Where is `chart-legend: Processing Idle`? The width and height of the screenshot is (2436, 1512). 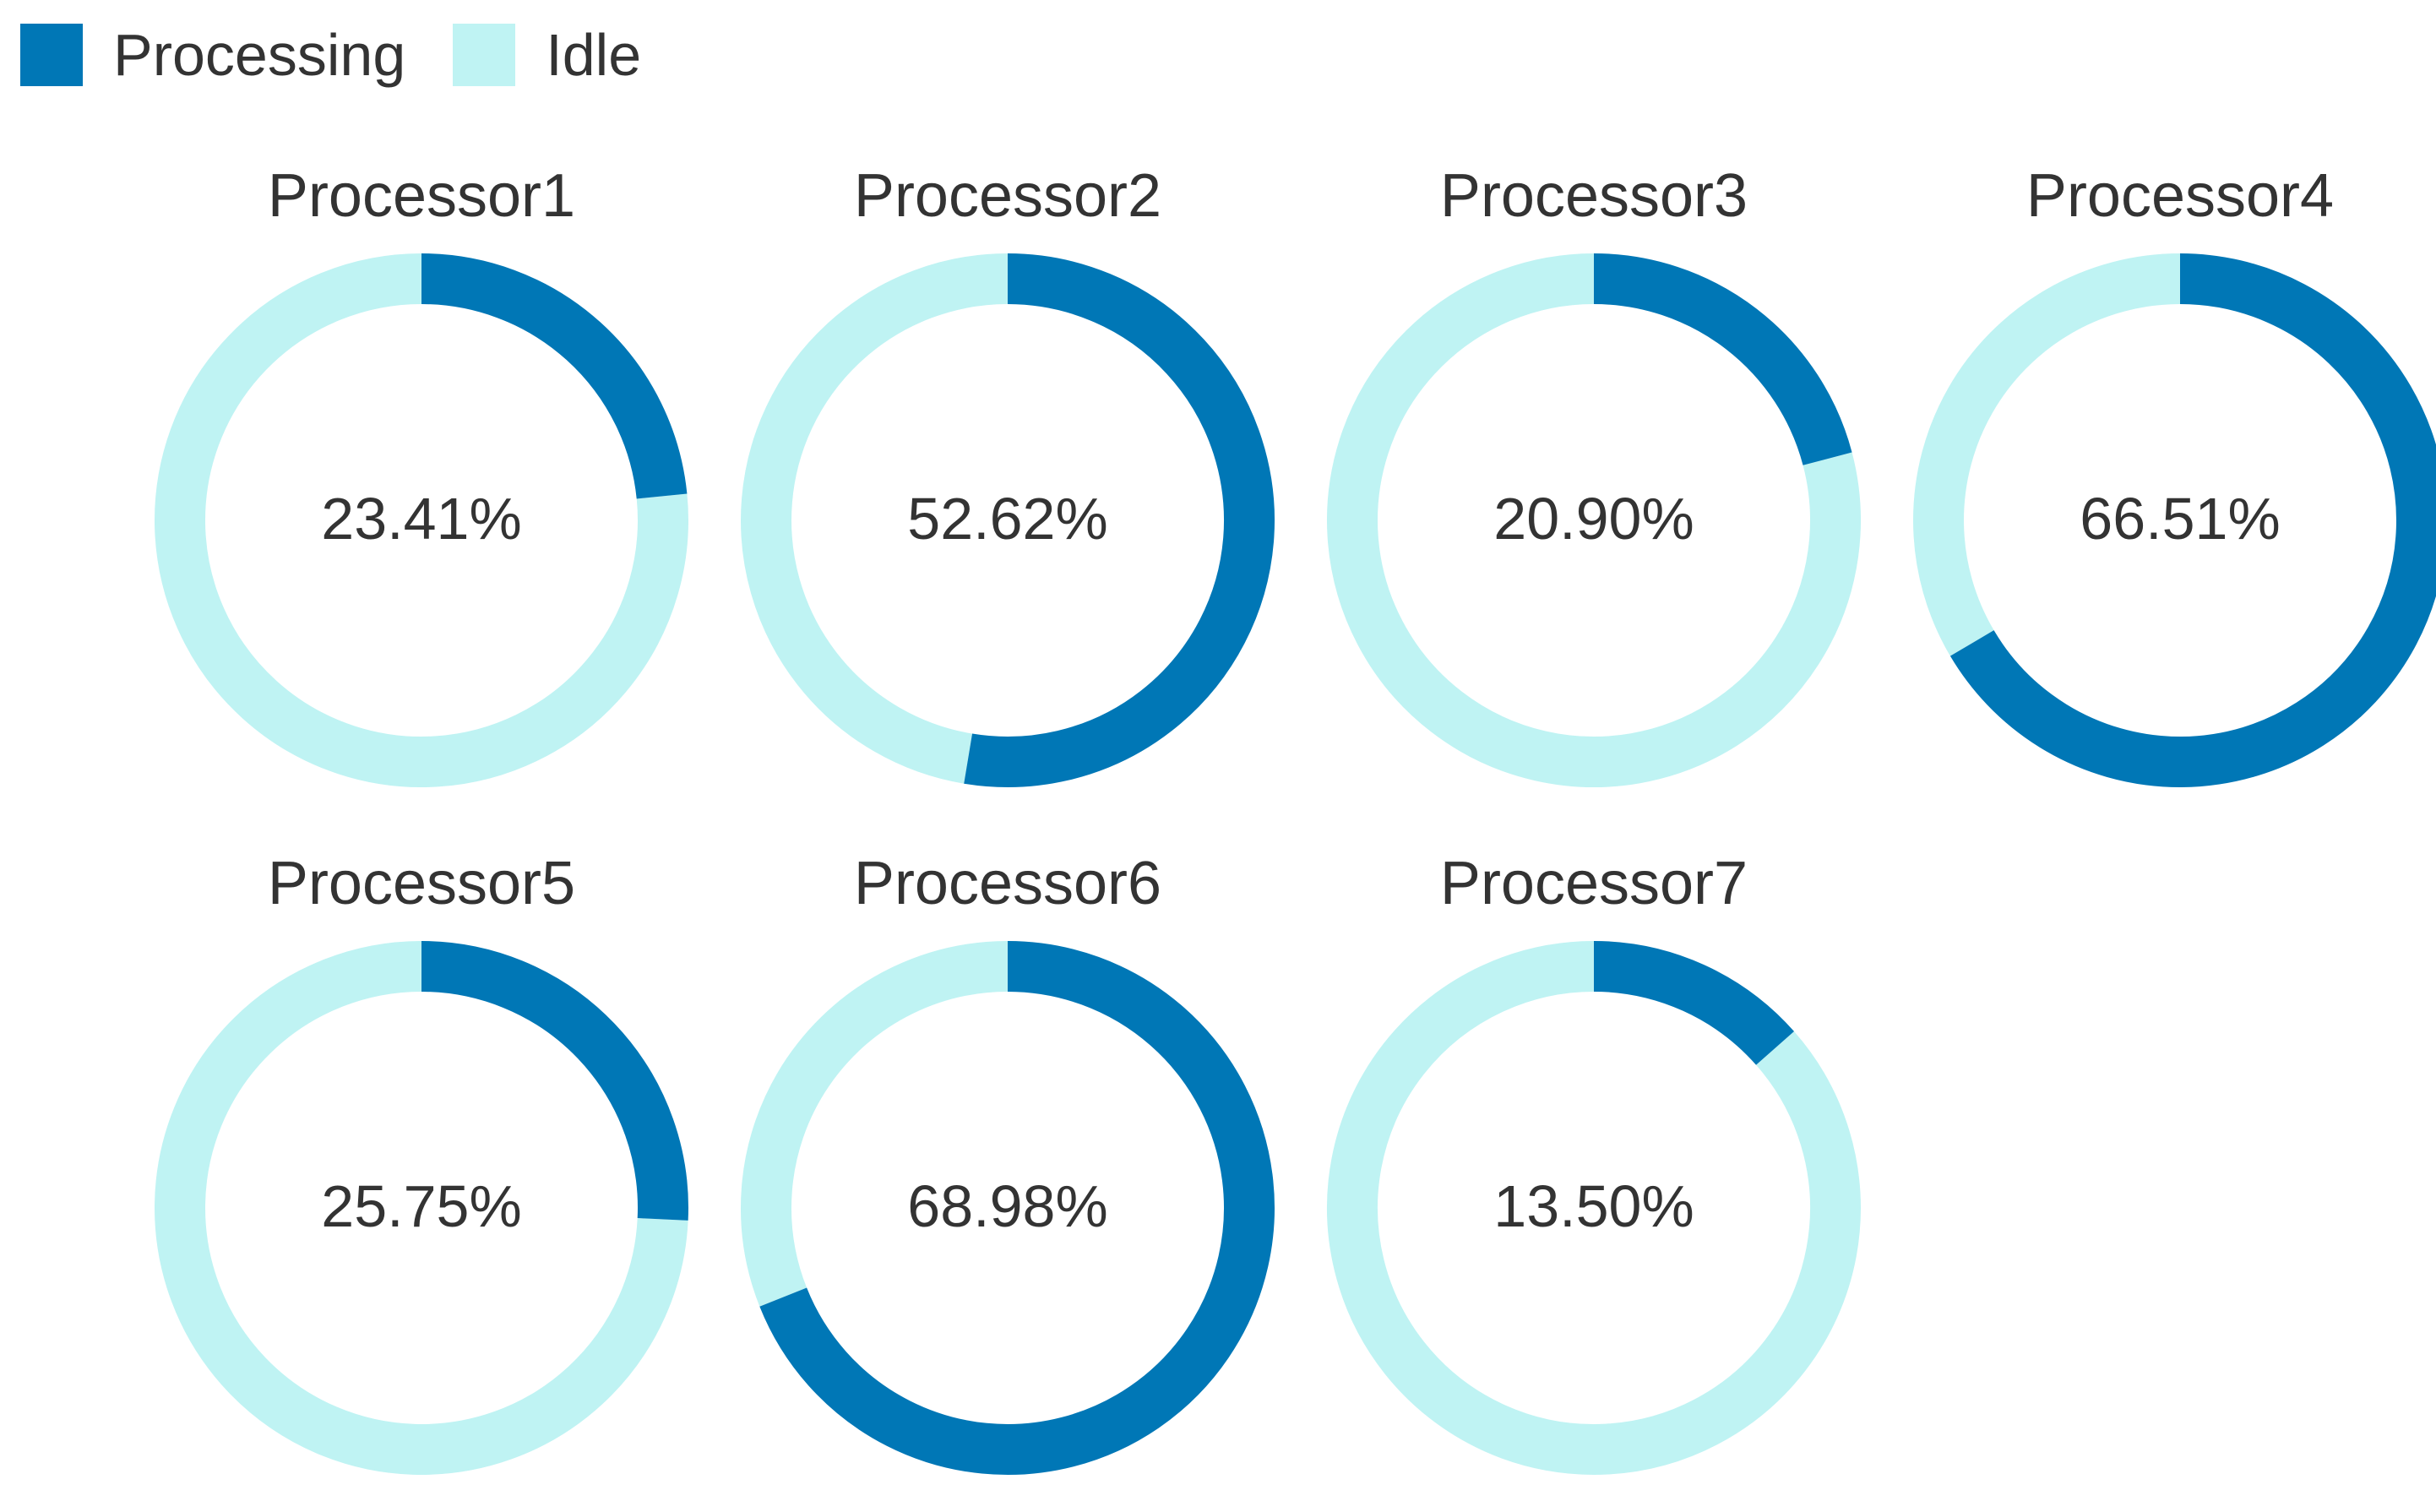
chart-legend: Processing Idle is located at coordinates (354, 55).